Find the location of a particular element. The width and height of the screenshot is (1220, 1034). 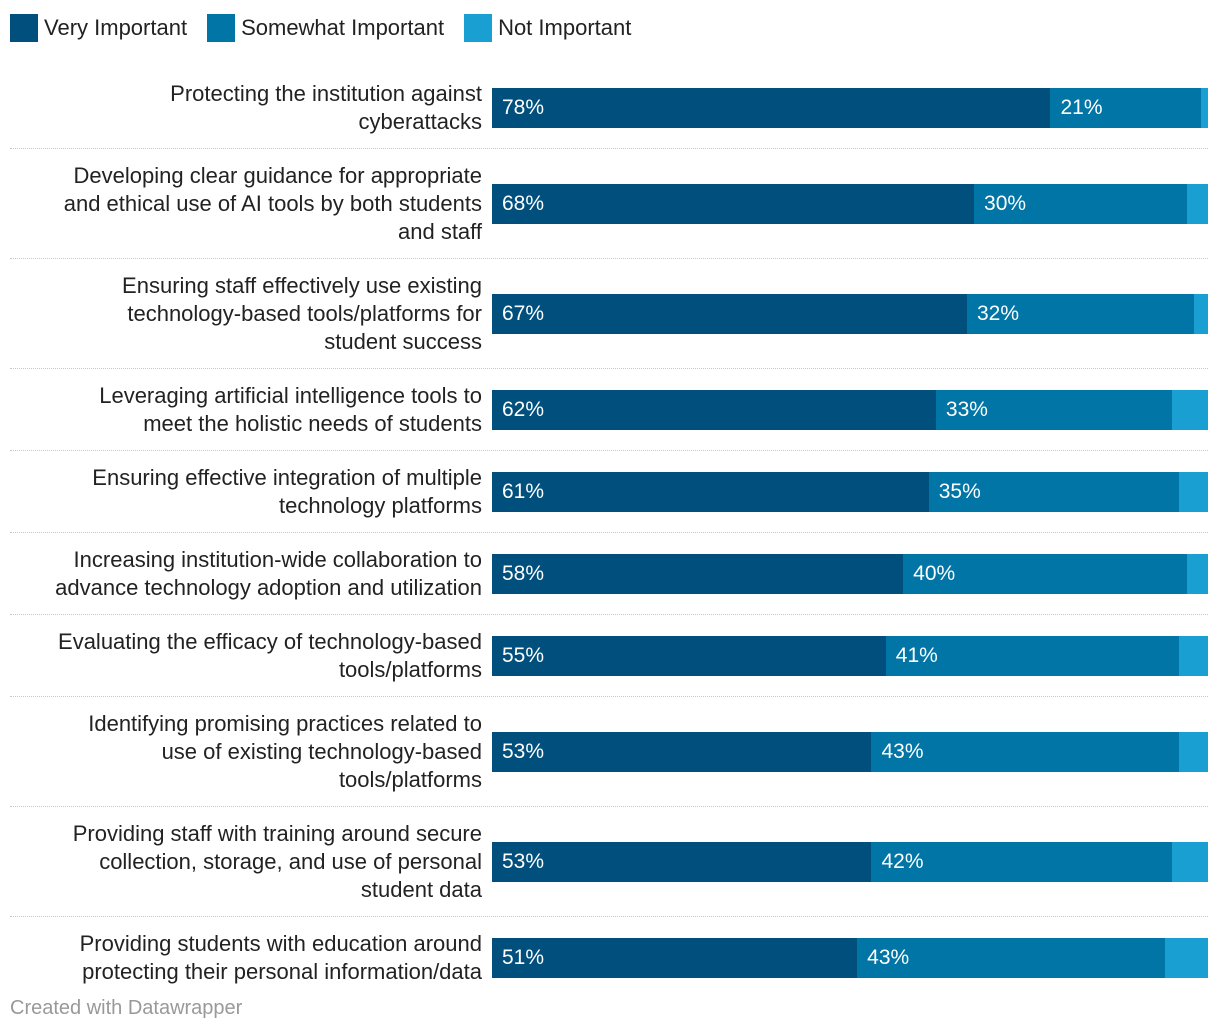

bar-row: 61% 35% is located at coordinates (850, 492).